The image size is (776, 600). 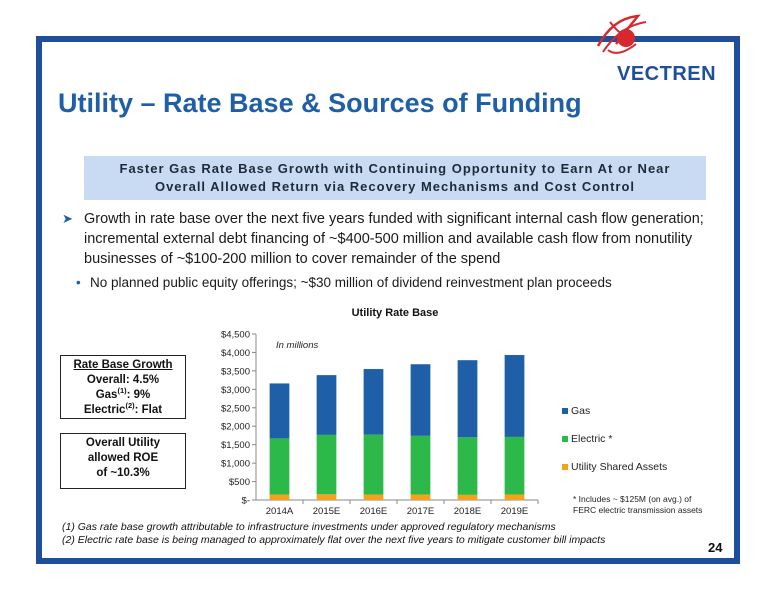 What do you see at coordinates (373, 497) in the screenshot?
I see `bar-utility-shared-assets-2016e` at bounding box center [373, 497].